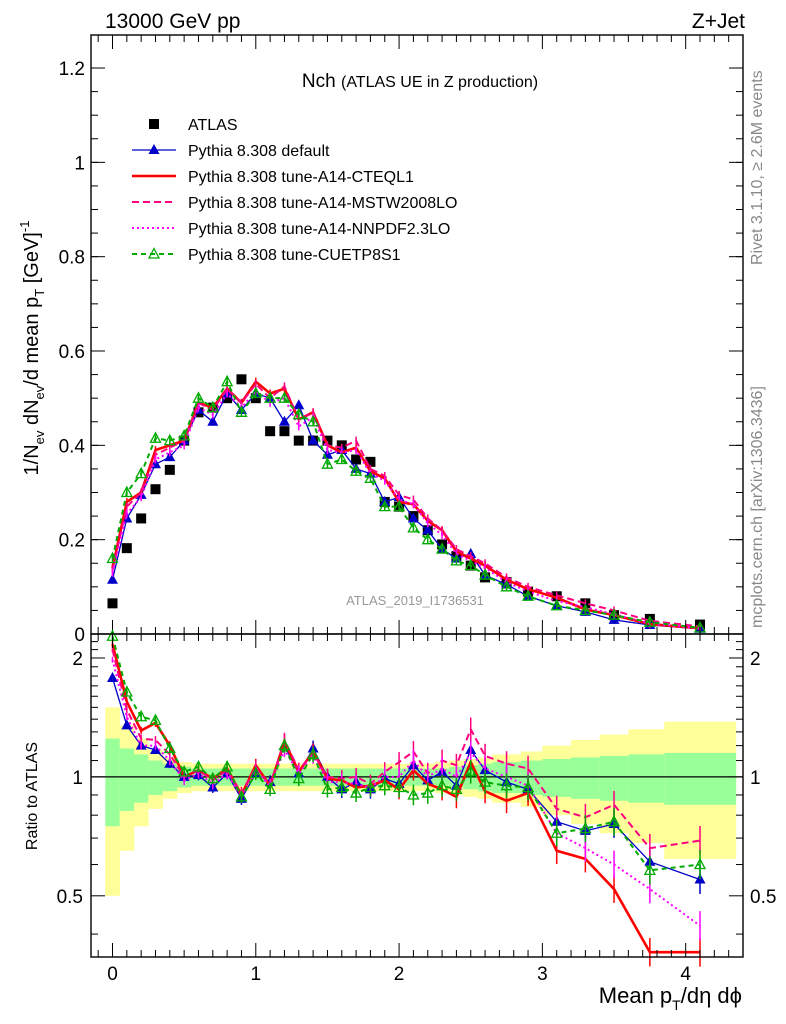 The height and width of the screenshot is (1024, 786). I want to click on chart-title: Nch (ATLAS UE in Z production), so click(420, 81).